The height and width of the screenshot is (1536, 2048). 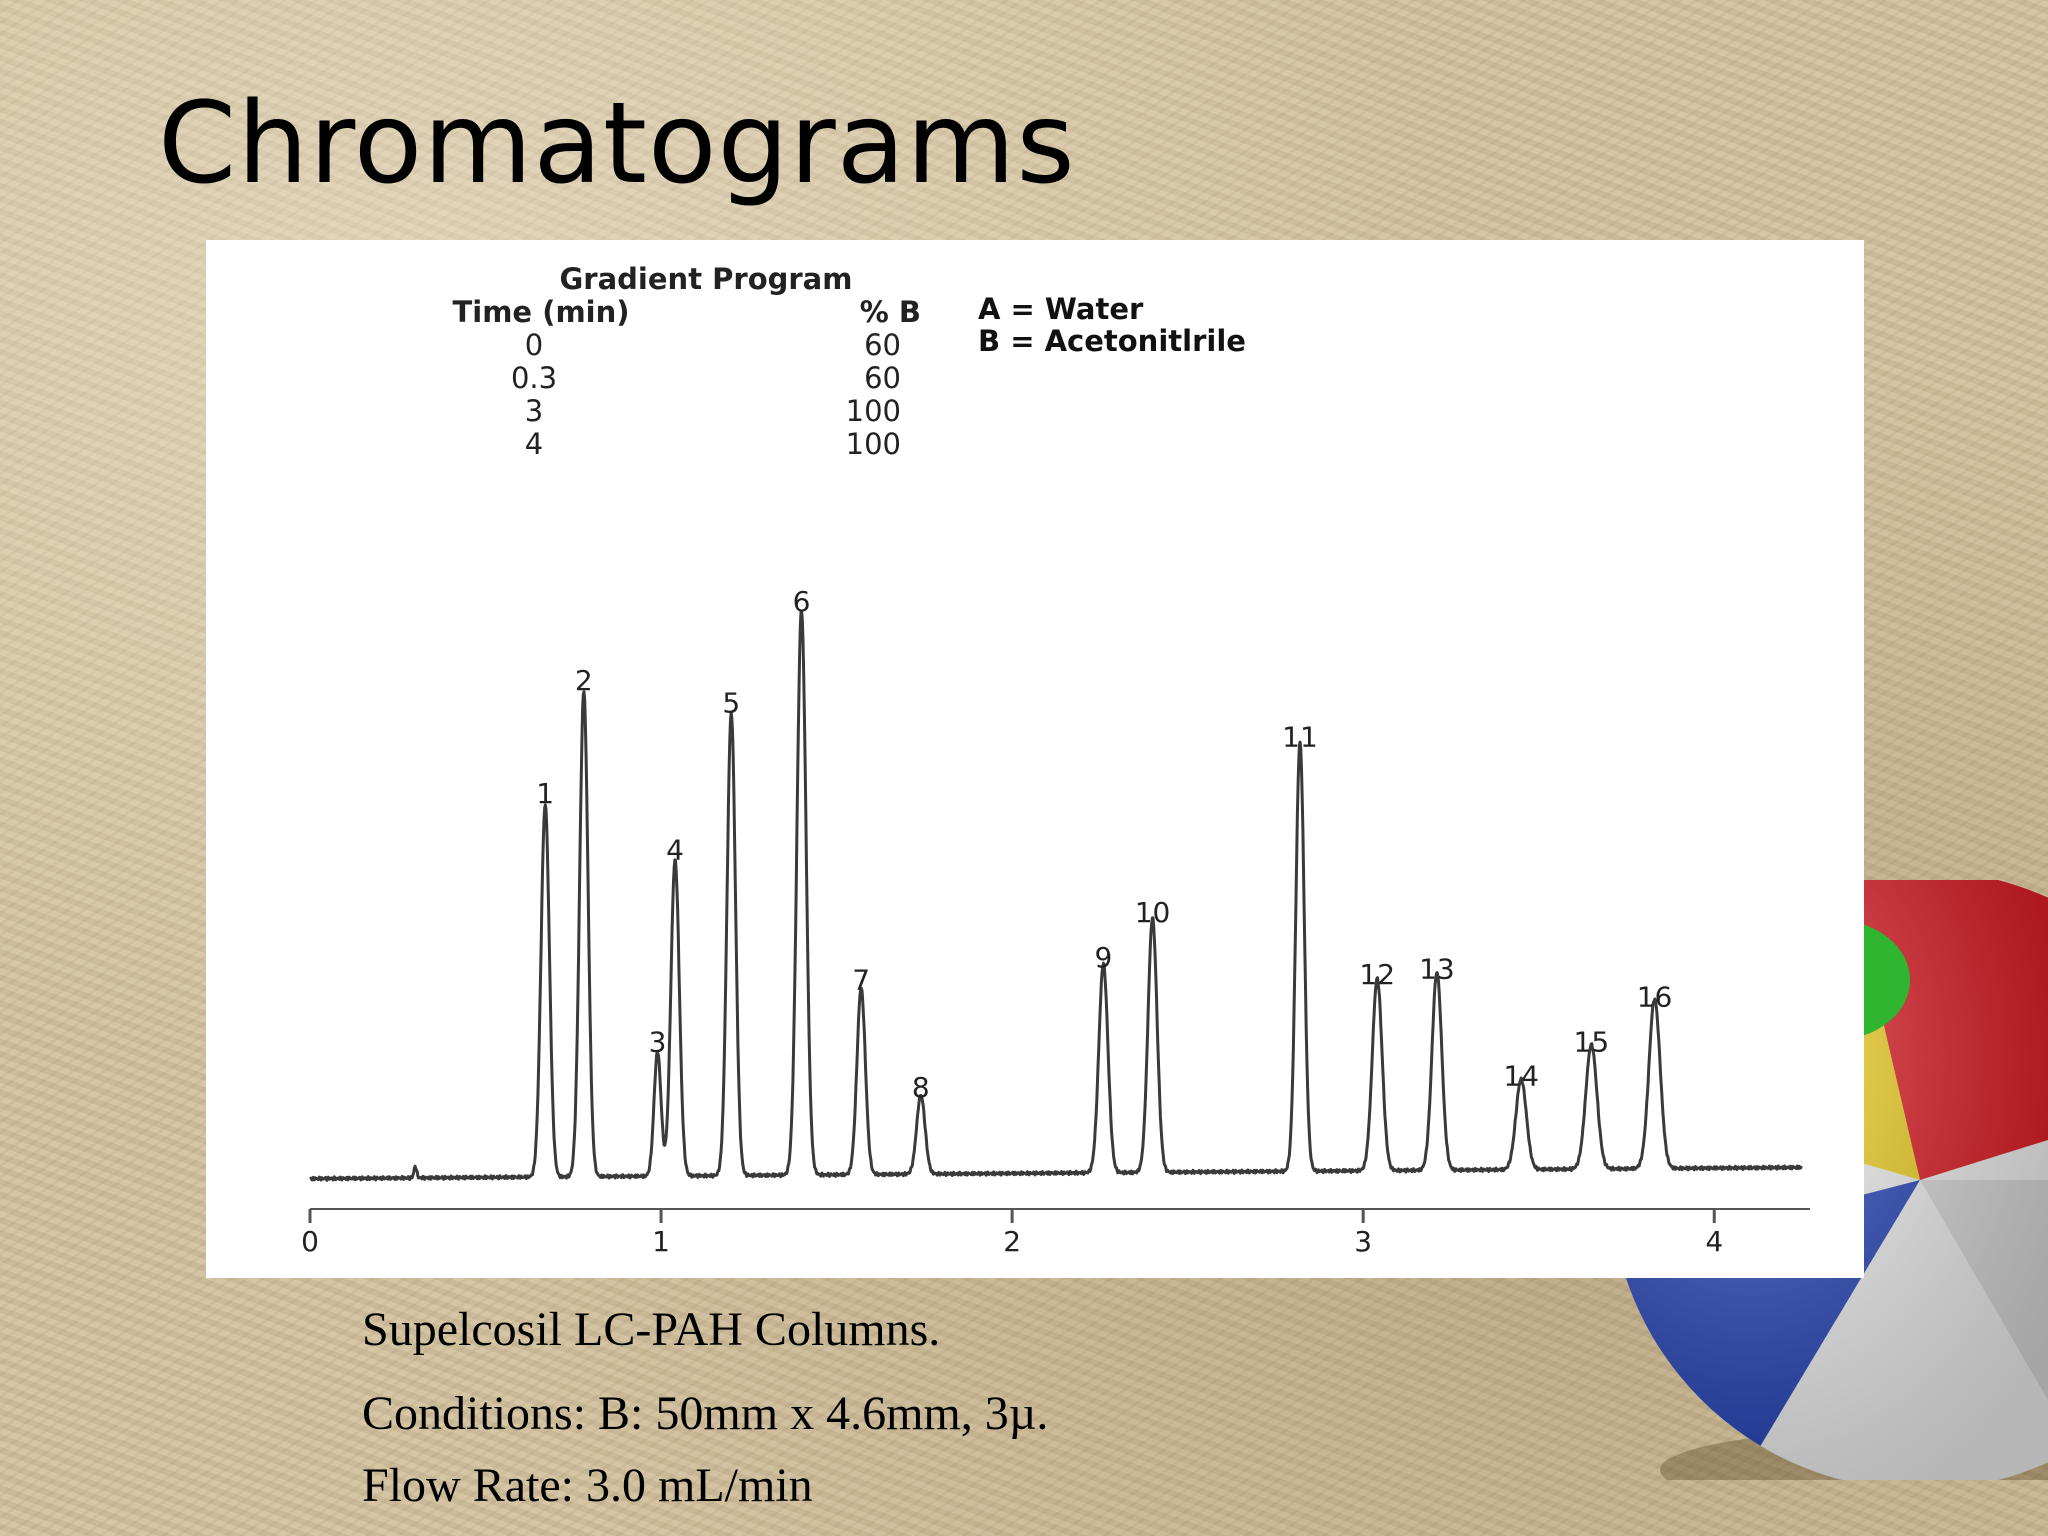 What do you see at coordinates (1655, 997) in the screenshot?
I see `peak-label: 16` at bounding box center [1655, 997].